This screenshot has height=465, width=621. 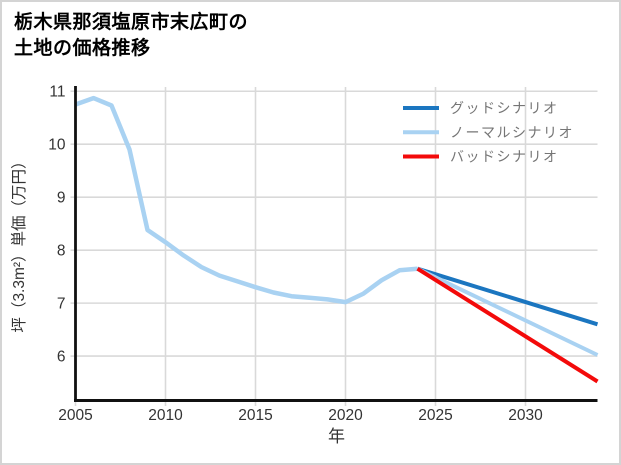 I want to click on y-tick-label: 7, so click(x=61, y=304).